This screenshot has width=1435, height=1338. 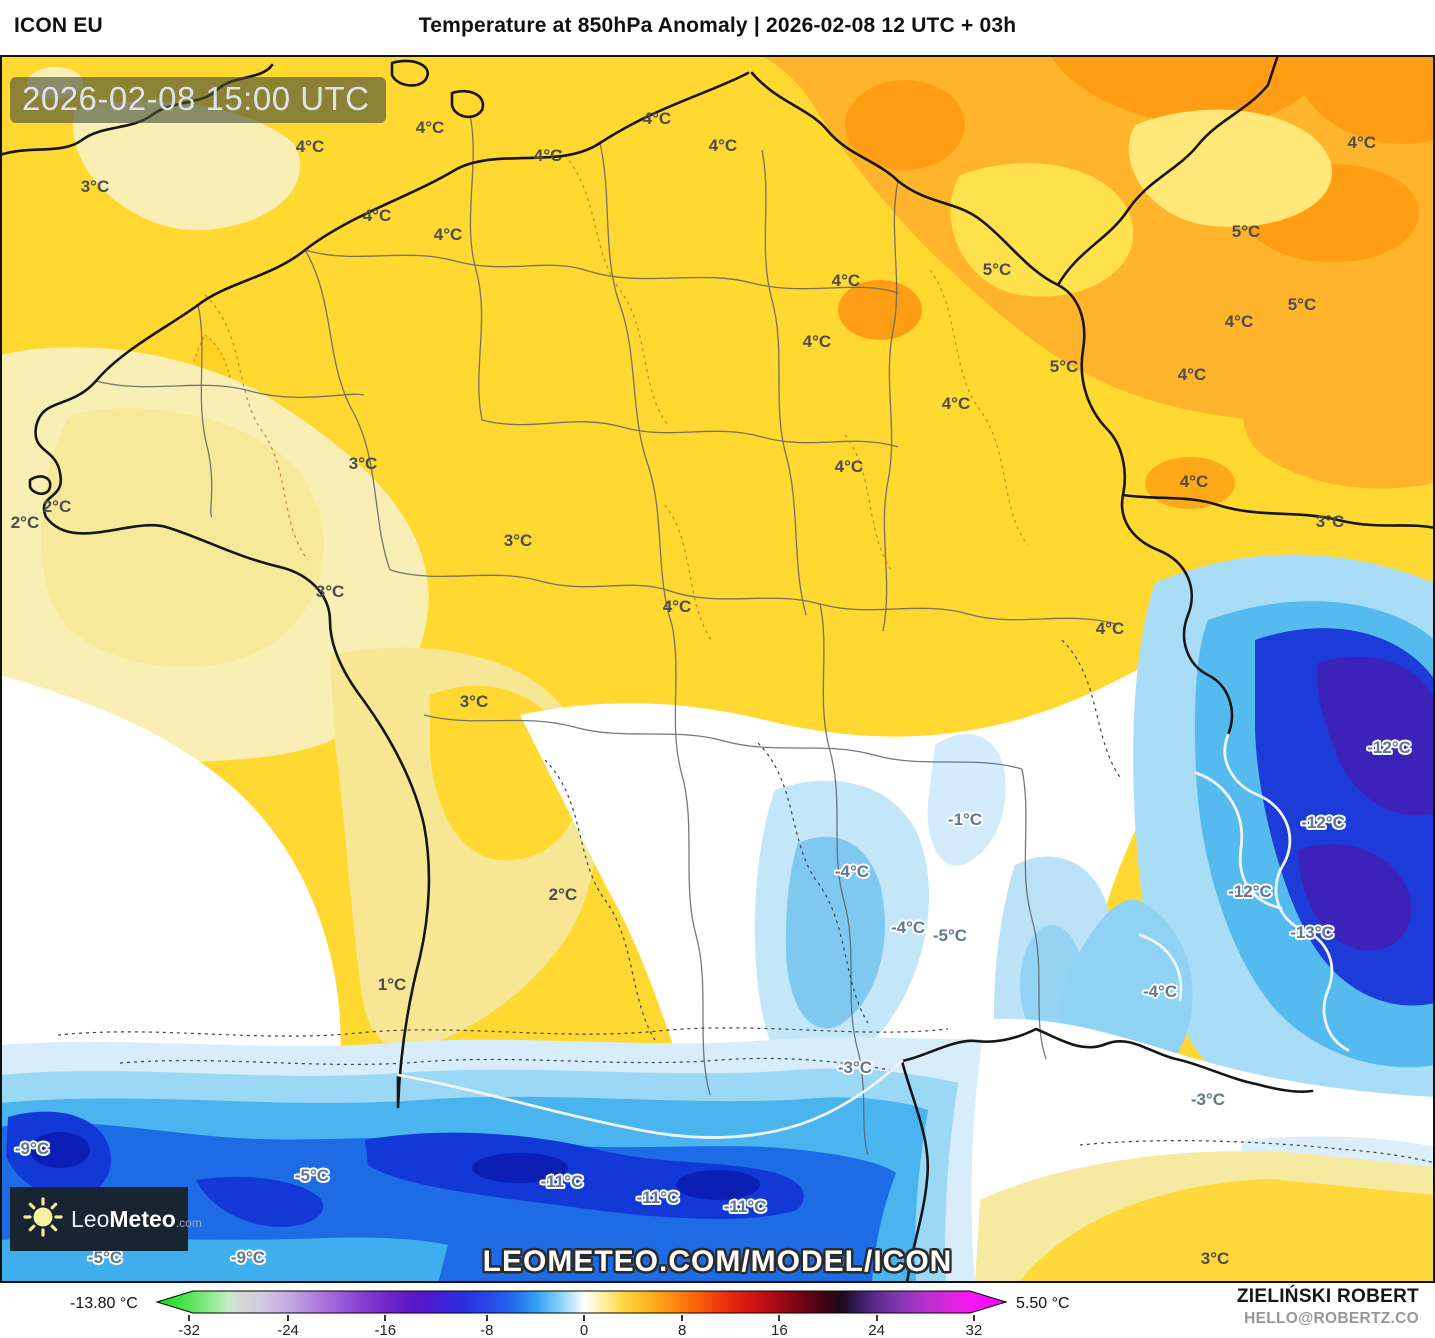 I want to click on timestamp-overlay: 2026-02-08 15:00 UTC, so click(x=198, y=100).